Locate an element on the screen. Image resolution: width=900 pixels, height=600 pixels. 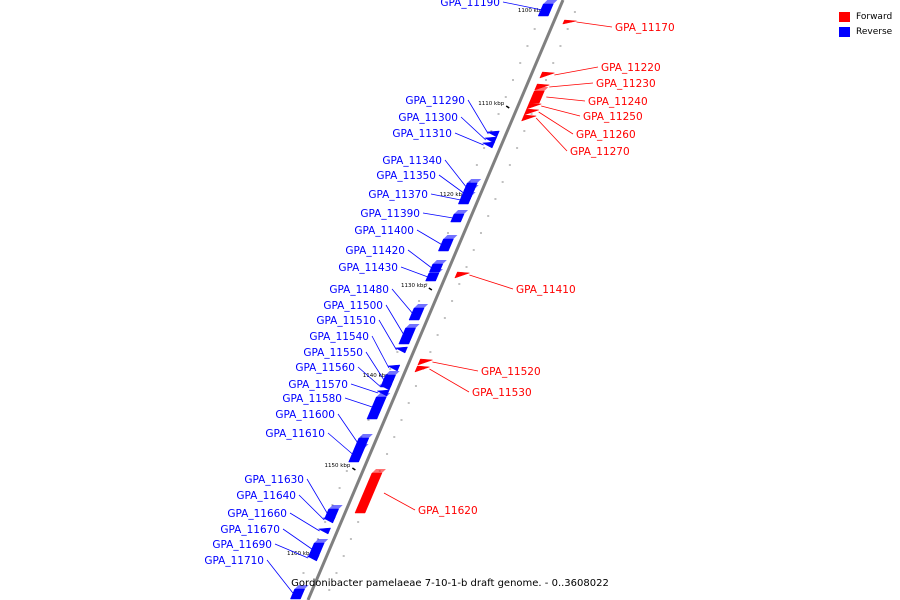
legend: Forward Reverse is located at coordinates (865, 24).